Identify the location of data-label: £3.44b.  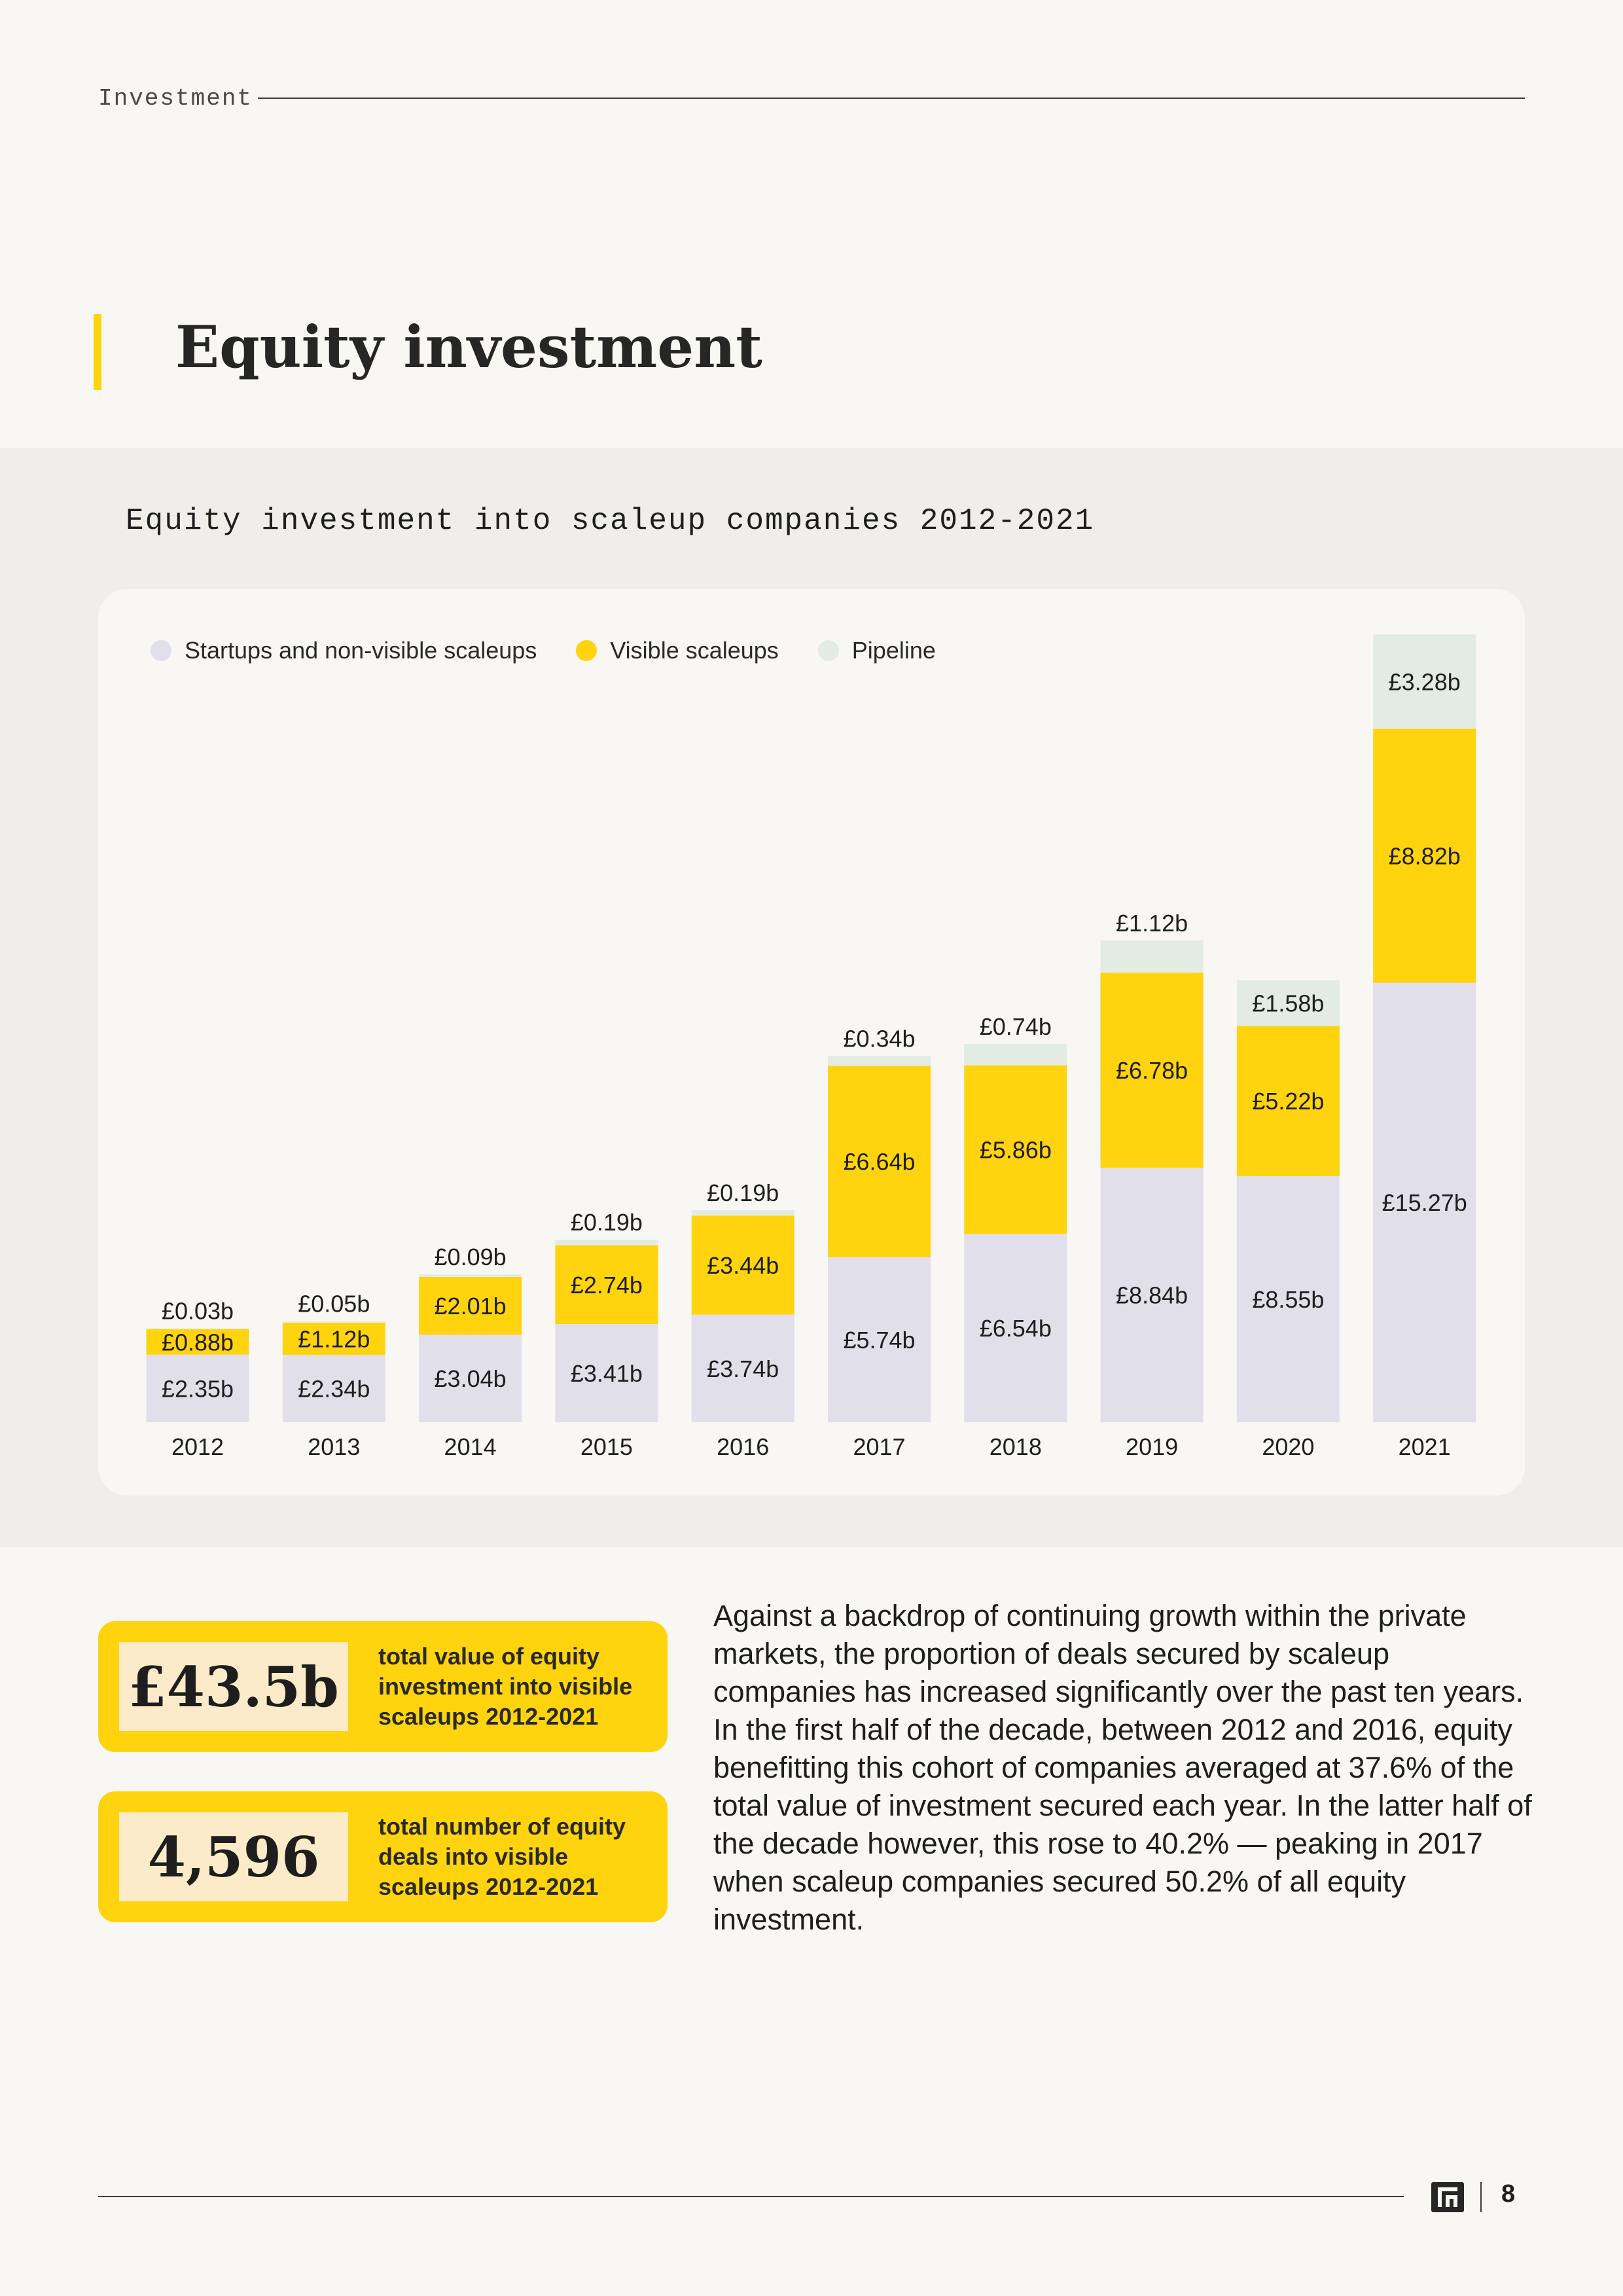
(743, 1265).